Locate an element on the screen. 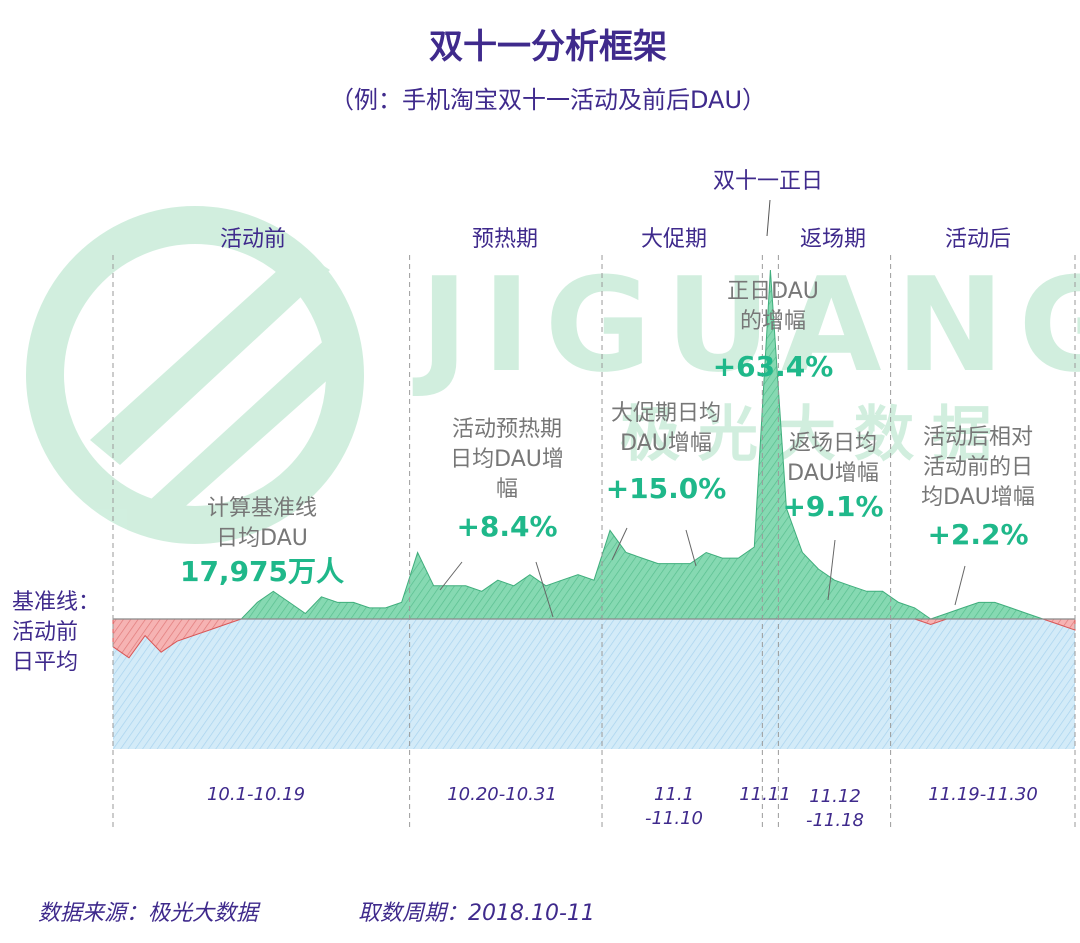 The image size is (1080, 943). main-day-pointer is located at coordinates (768, 218).